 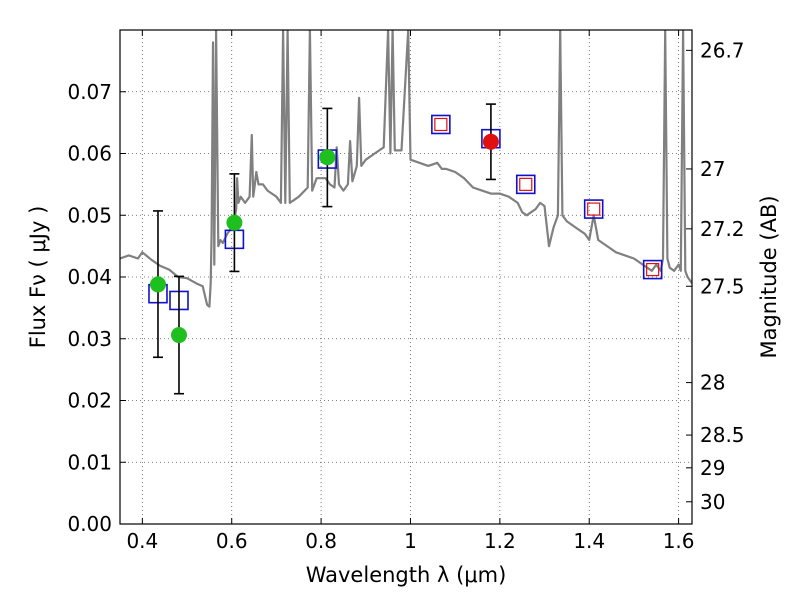 I want to click on y-tick-label: 0.07, so click(x=89, y=92).